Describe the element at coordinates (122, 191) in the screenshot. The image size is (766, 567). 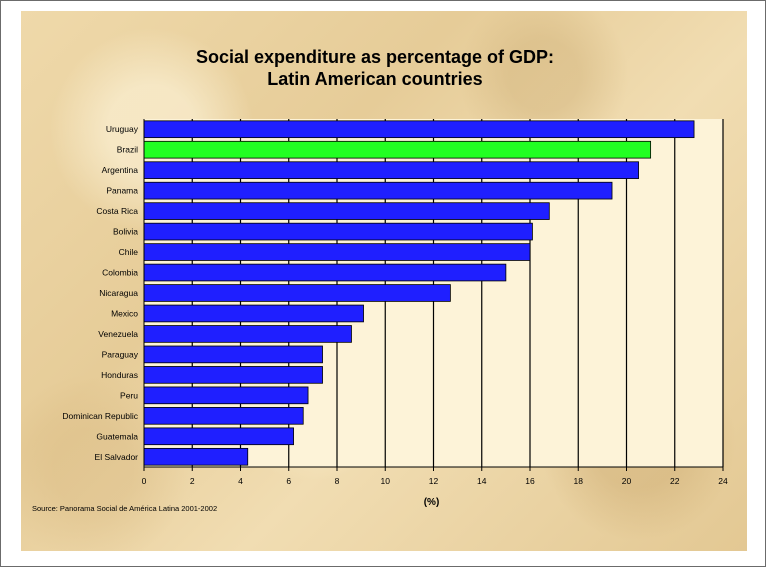
I see `category-label: Panama` at that location.